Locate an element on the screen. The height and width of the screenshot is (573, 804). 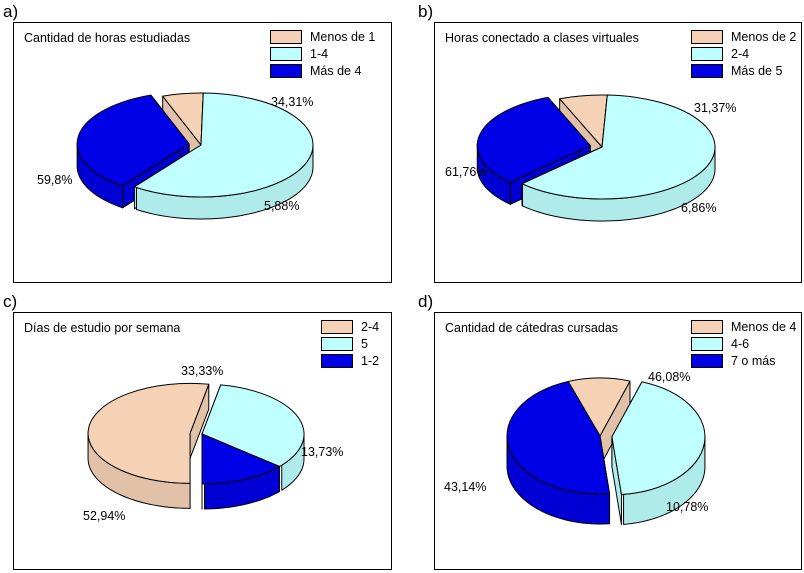
panel-b-letter: b) is located at coordinates (426, 11).